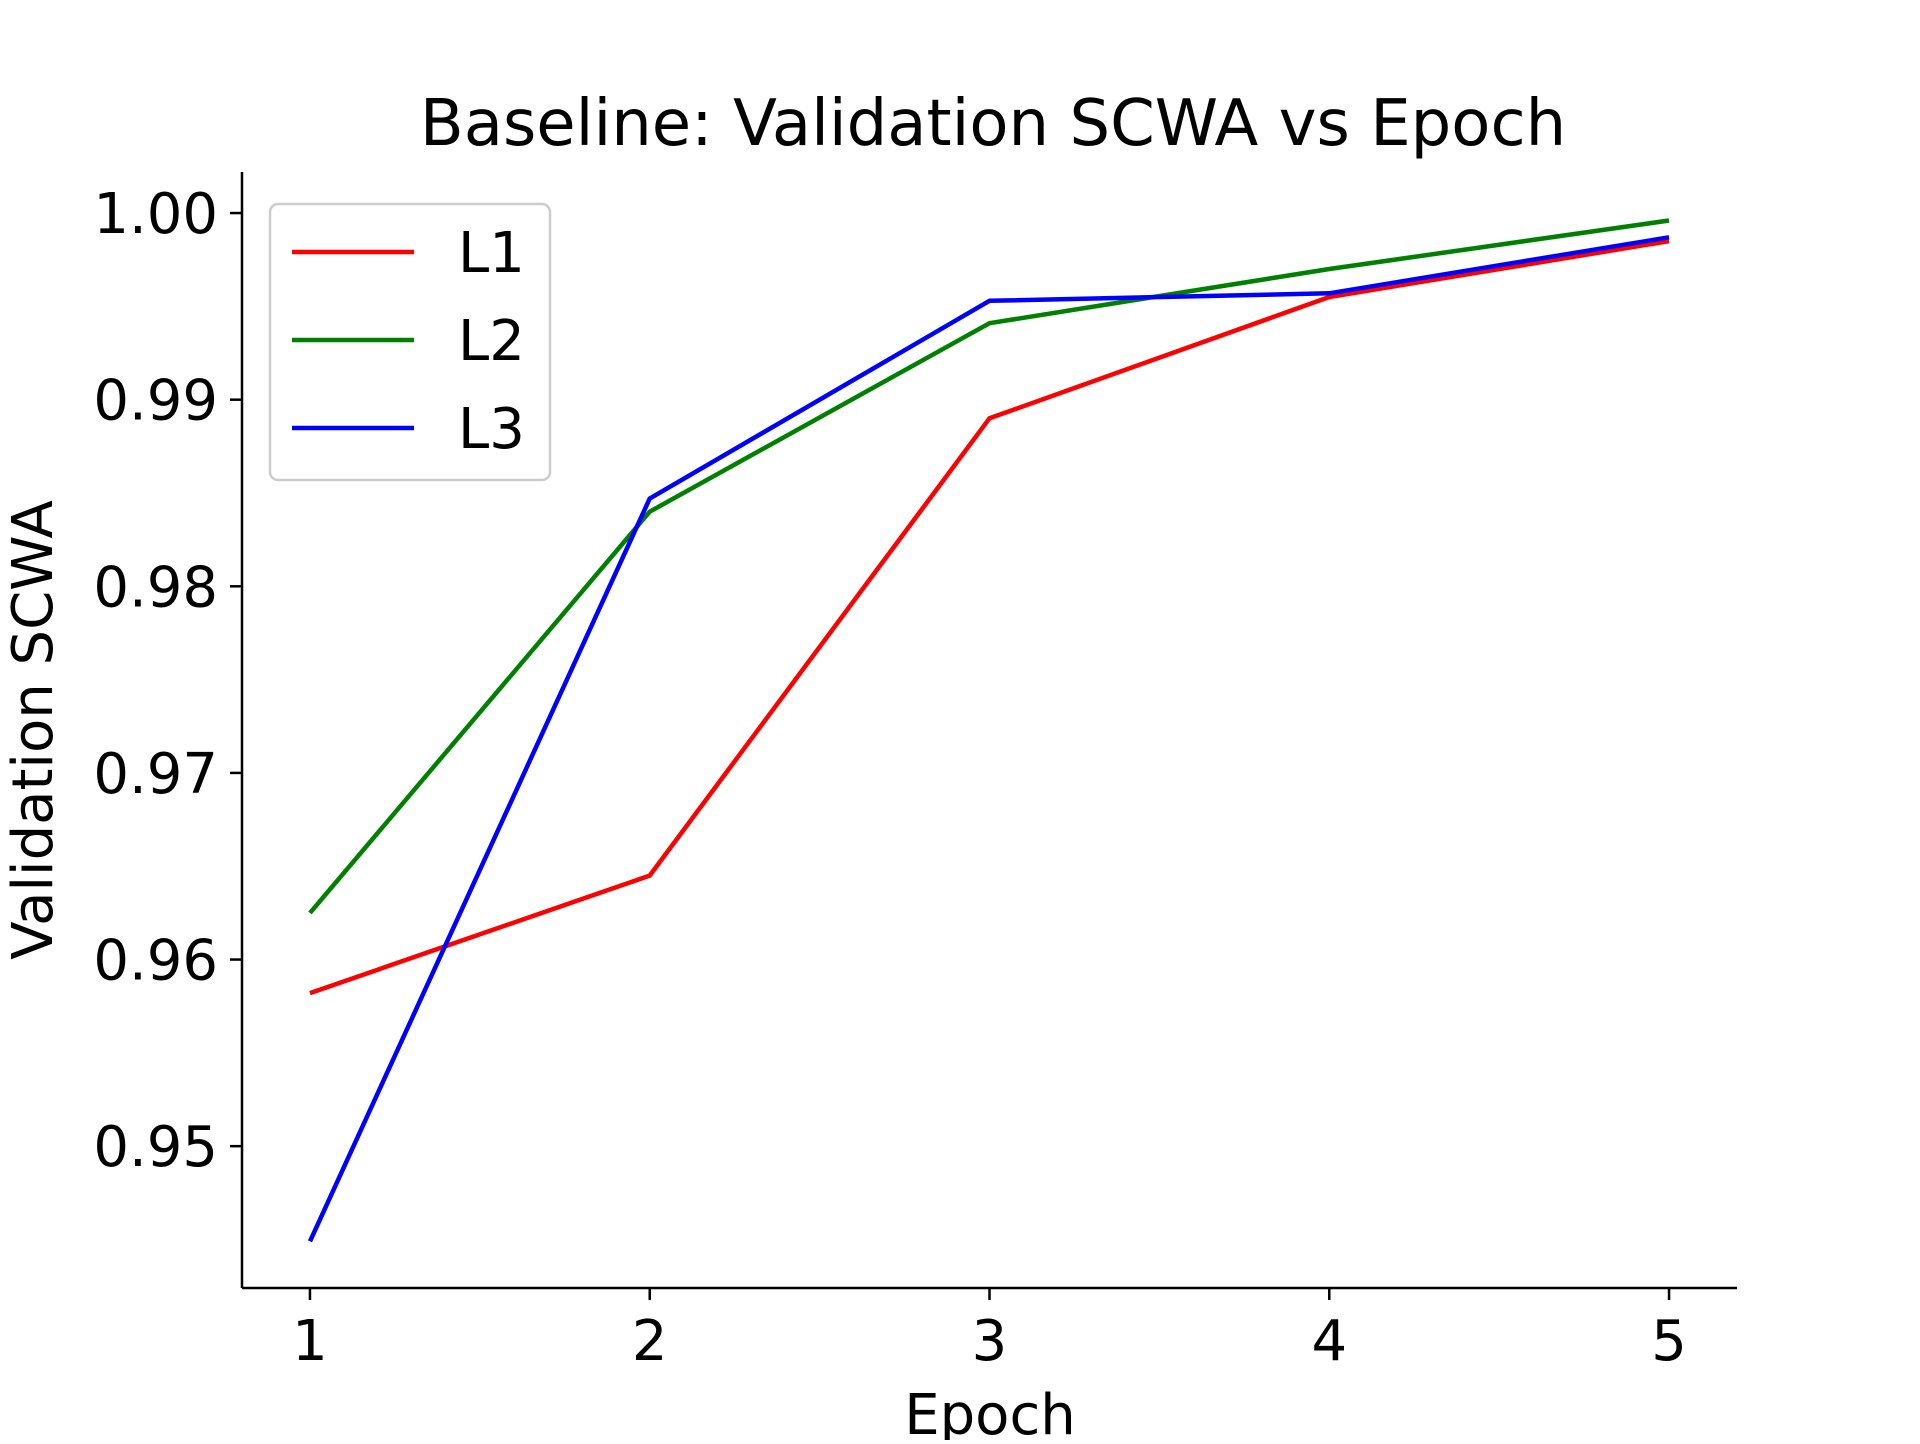  I want to click on x-ticks: 1 2 3 4 5, so click(989, 1331).